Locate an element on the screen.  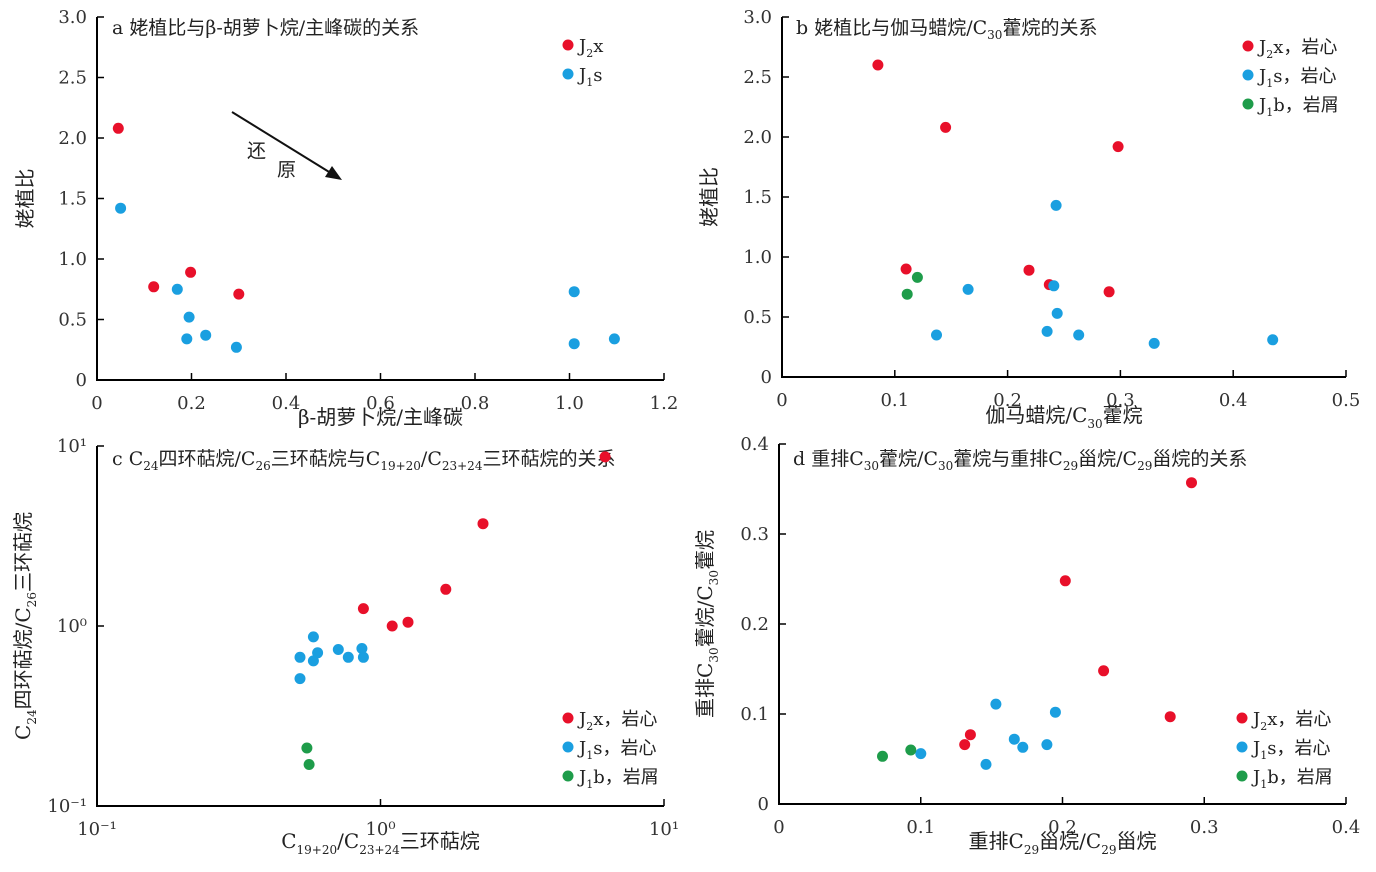
x-tick-label: 0.3 is located at coordinates (1120, 400).